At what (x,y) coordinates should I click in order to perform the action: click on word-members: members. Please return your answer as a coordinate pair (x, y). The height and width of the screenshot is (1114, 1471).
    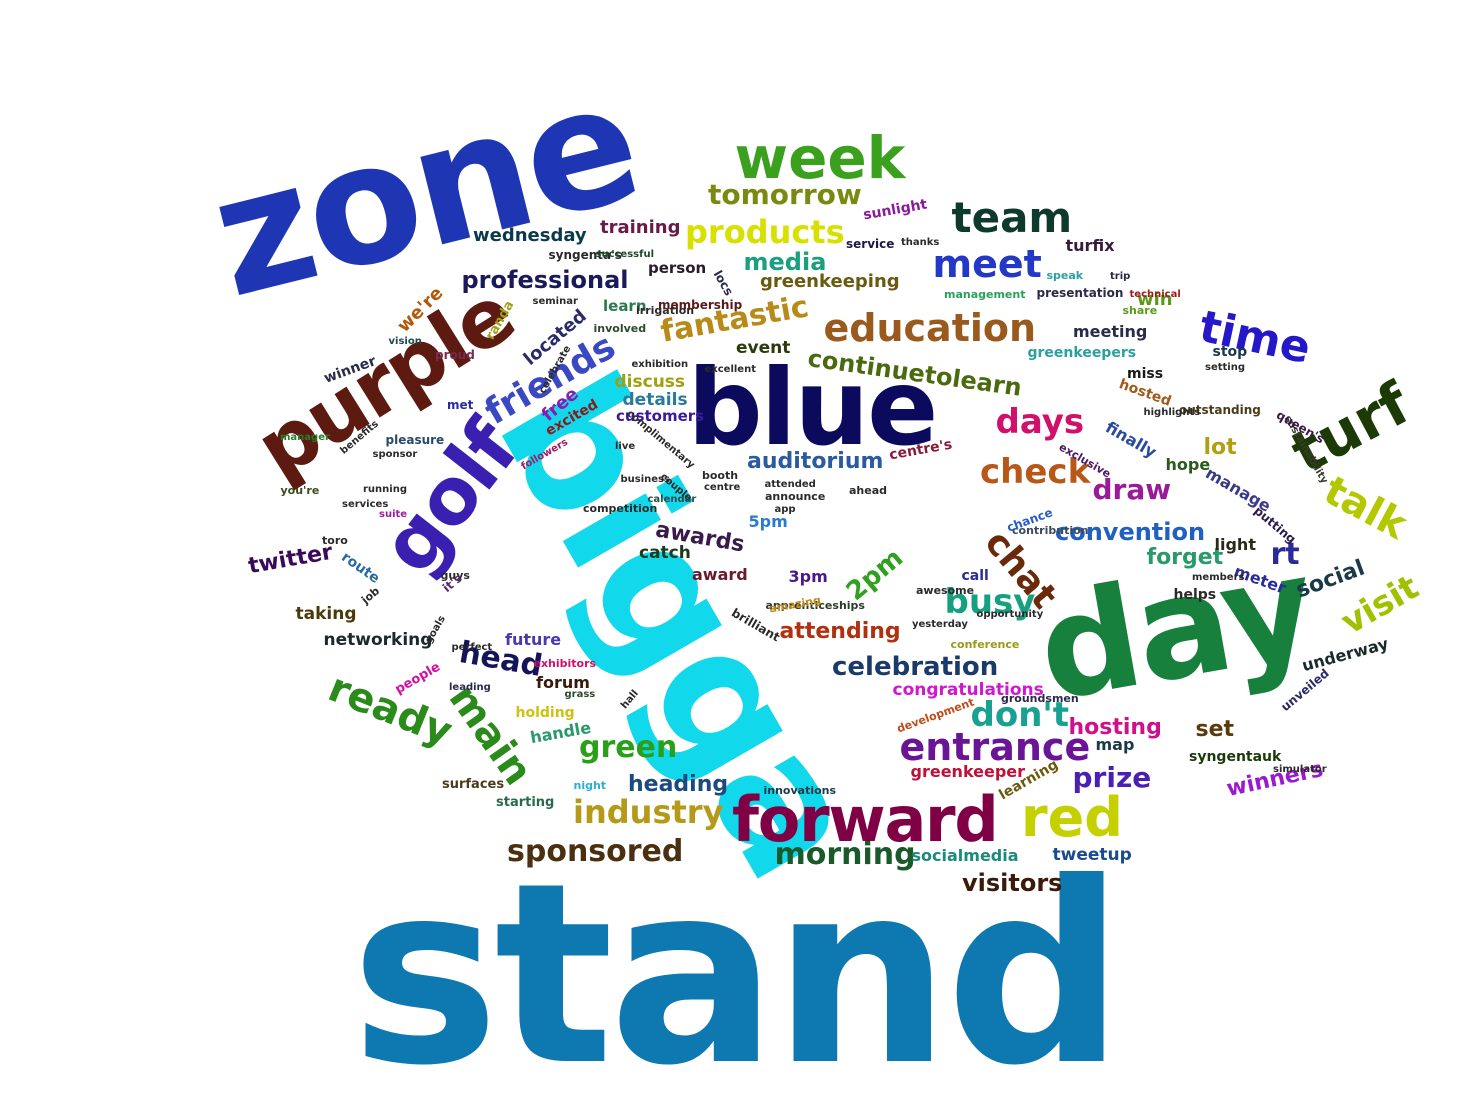
    Looking at the image, I should click on (1218, 577).